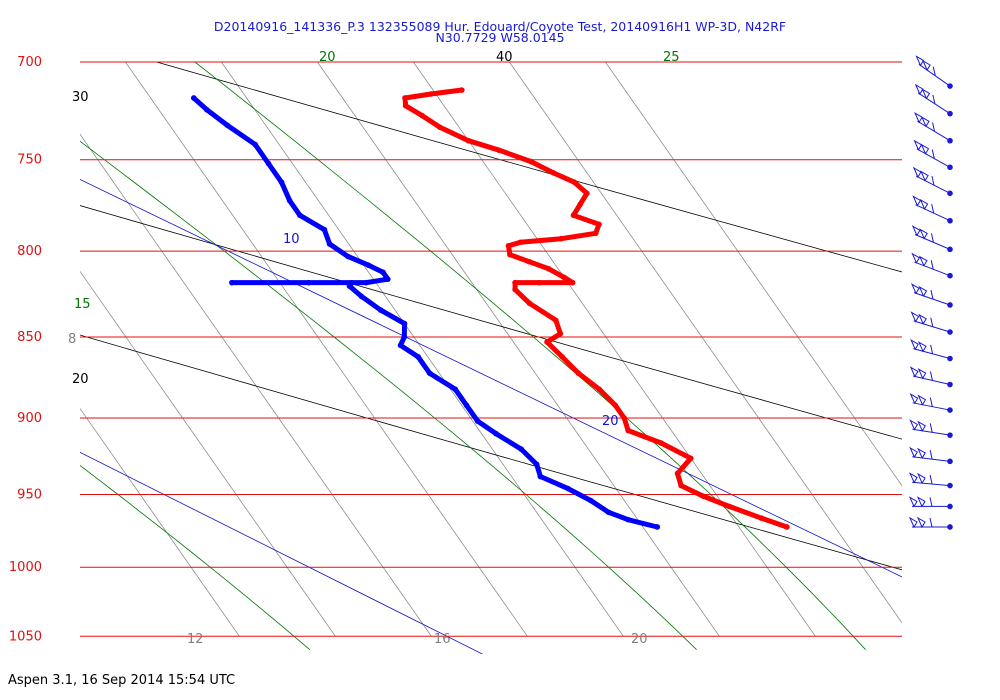 The width and height of the screenshot is (1000, 700). Describe the element at coordinates (195, 639) in the screenshot. I see `isotherm-label: 12` at that location.